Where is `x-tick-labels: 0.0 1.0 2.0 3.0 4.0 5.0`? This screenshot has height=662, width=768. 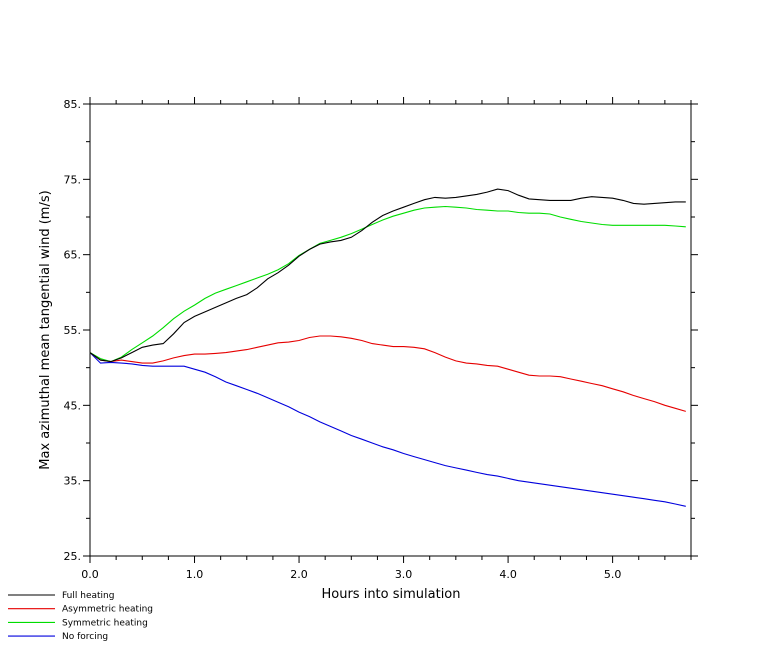 x-tick-labels: 0.0 1.0 2.0 3.0 4.0 5.0 is located at coordinates (351, 574).